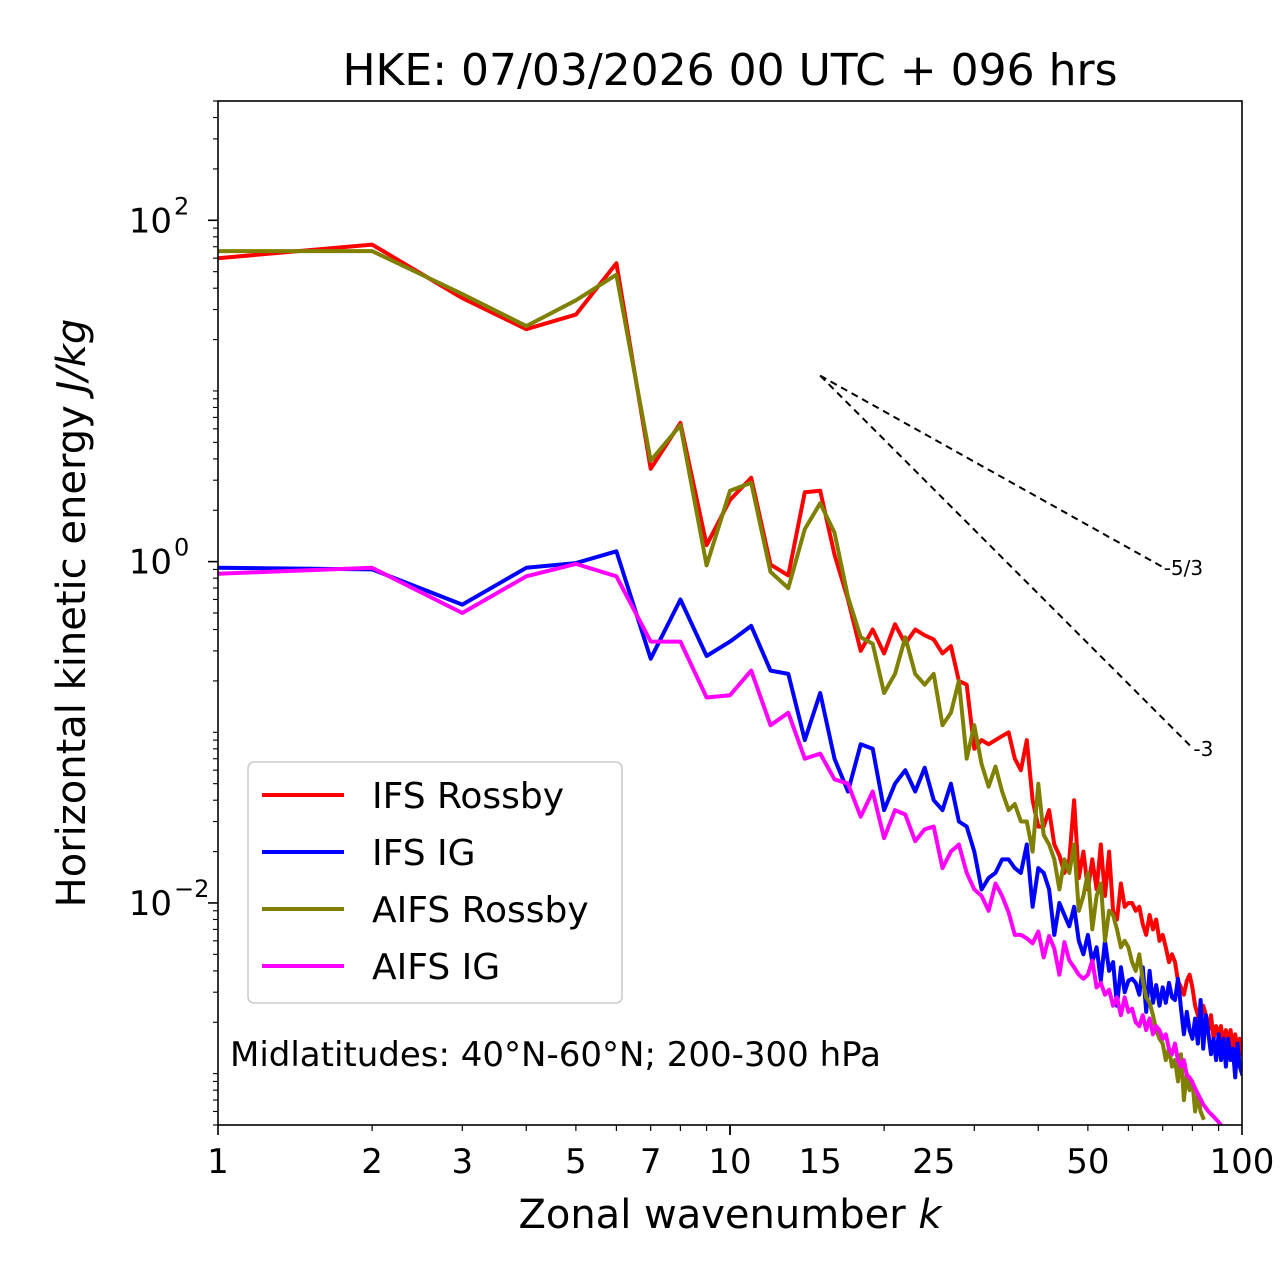 Image resolution: width=1280 pixels, height=1288 pixels. What do you see at coordinates (424, 853) in the screenshot?
I see `legend-label: IFS IG` at bounding box center [424, 853].